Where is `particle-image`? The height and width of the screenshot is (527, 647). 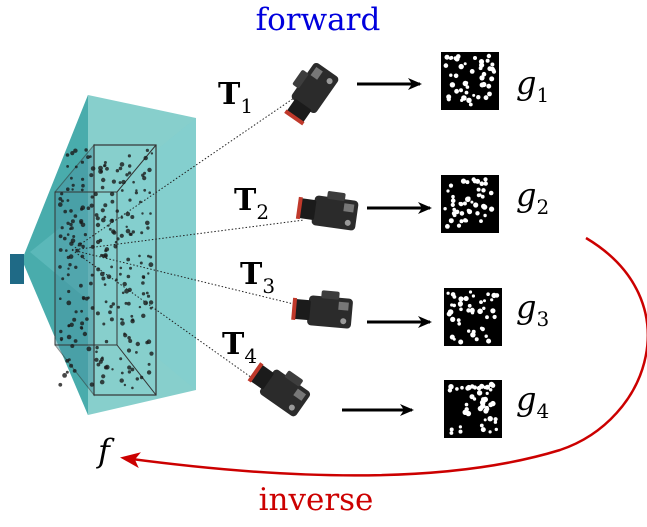 particle-image is located at coordinates (470, 81).